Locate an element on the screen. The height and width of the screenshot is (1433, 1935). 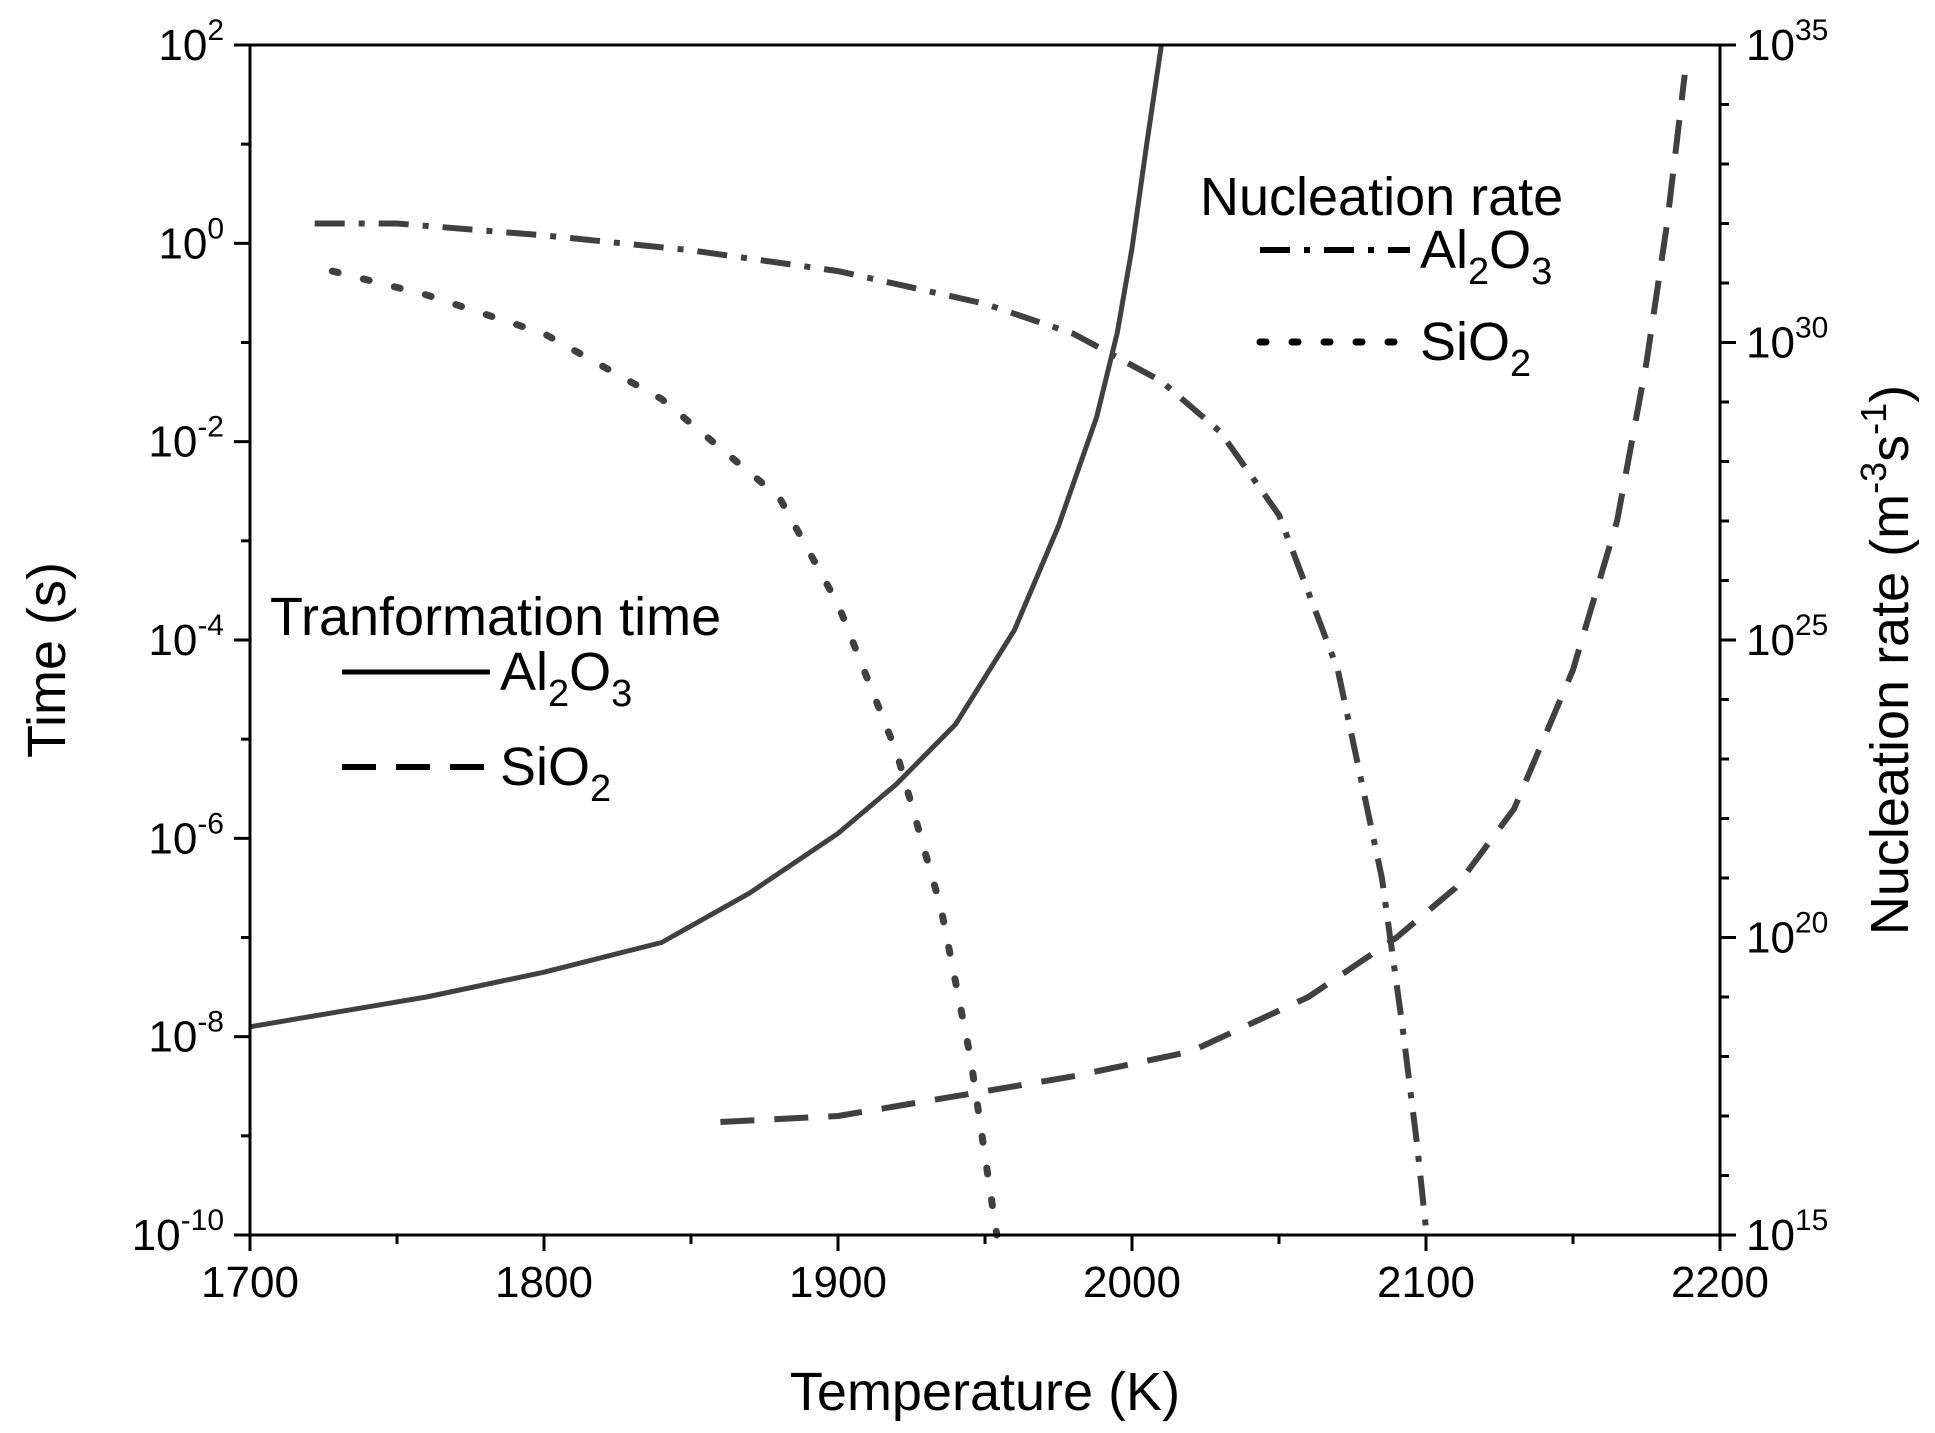
y-right-tick-label: 1015 is located at coordinates (1787, 1232).